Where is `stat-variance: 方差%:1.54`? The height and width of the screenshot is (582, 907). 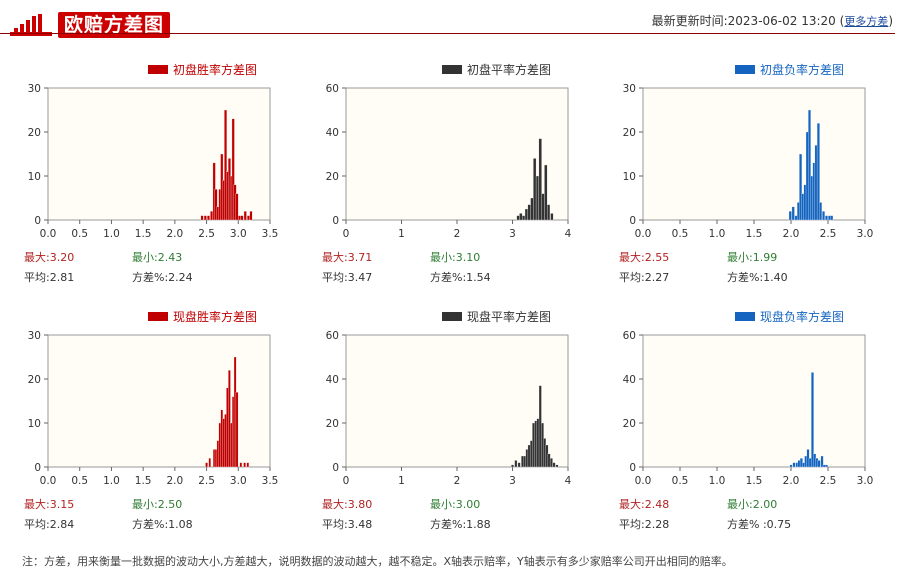
stat-variance: 方差%:1.54 is located at coordinates (460, 277).